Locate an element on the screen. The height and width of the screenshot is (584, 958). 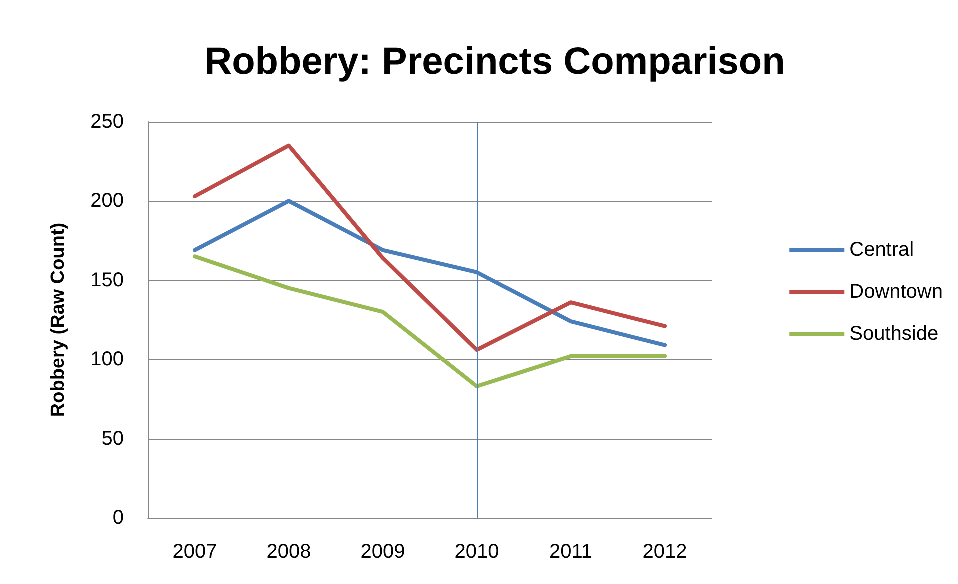
y-tick-label: 200 is located at coordinates (107, 201).